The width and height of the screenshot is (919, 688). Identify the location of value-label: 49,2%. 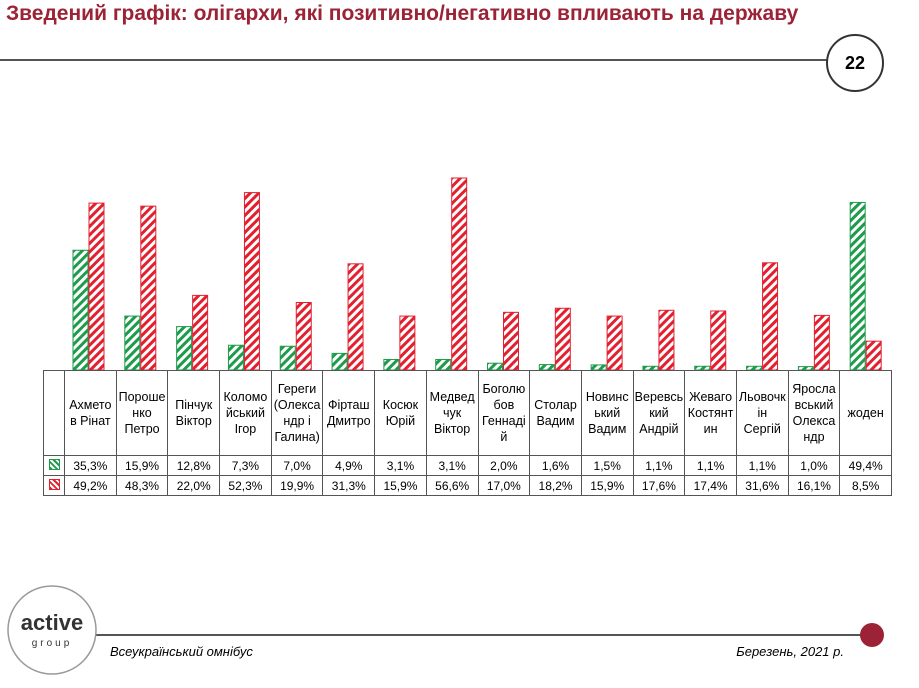
(90, 485).